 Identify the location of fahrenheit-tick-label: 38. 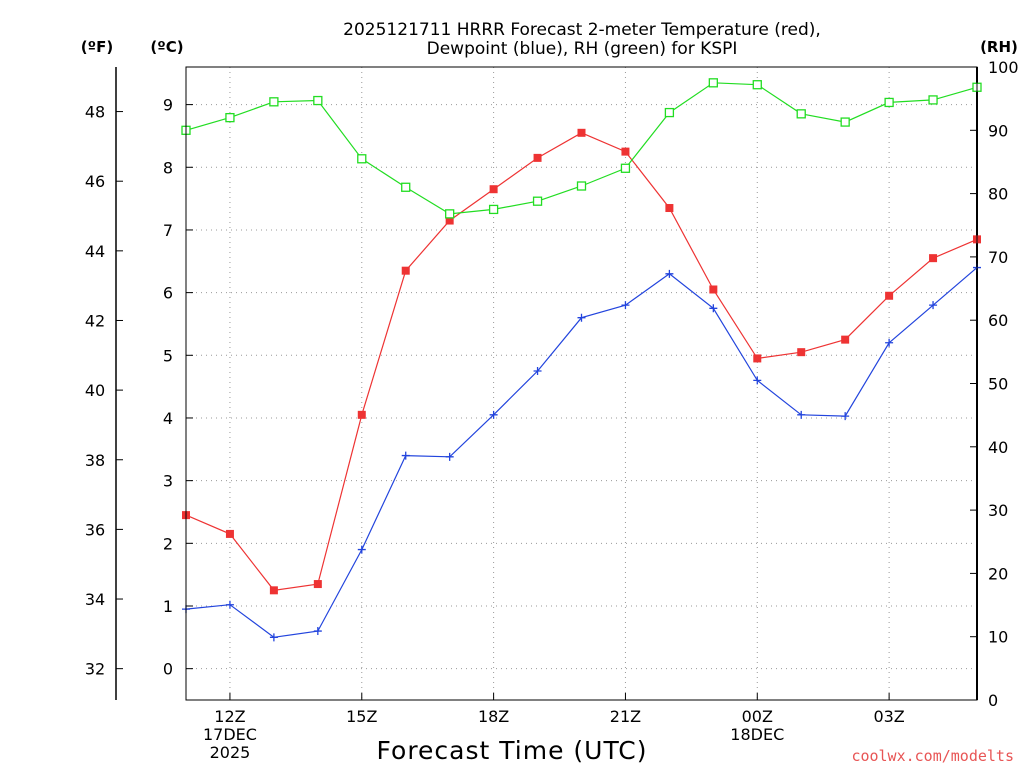
(95, 460).